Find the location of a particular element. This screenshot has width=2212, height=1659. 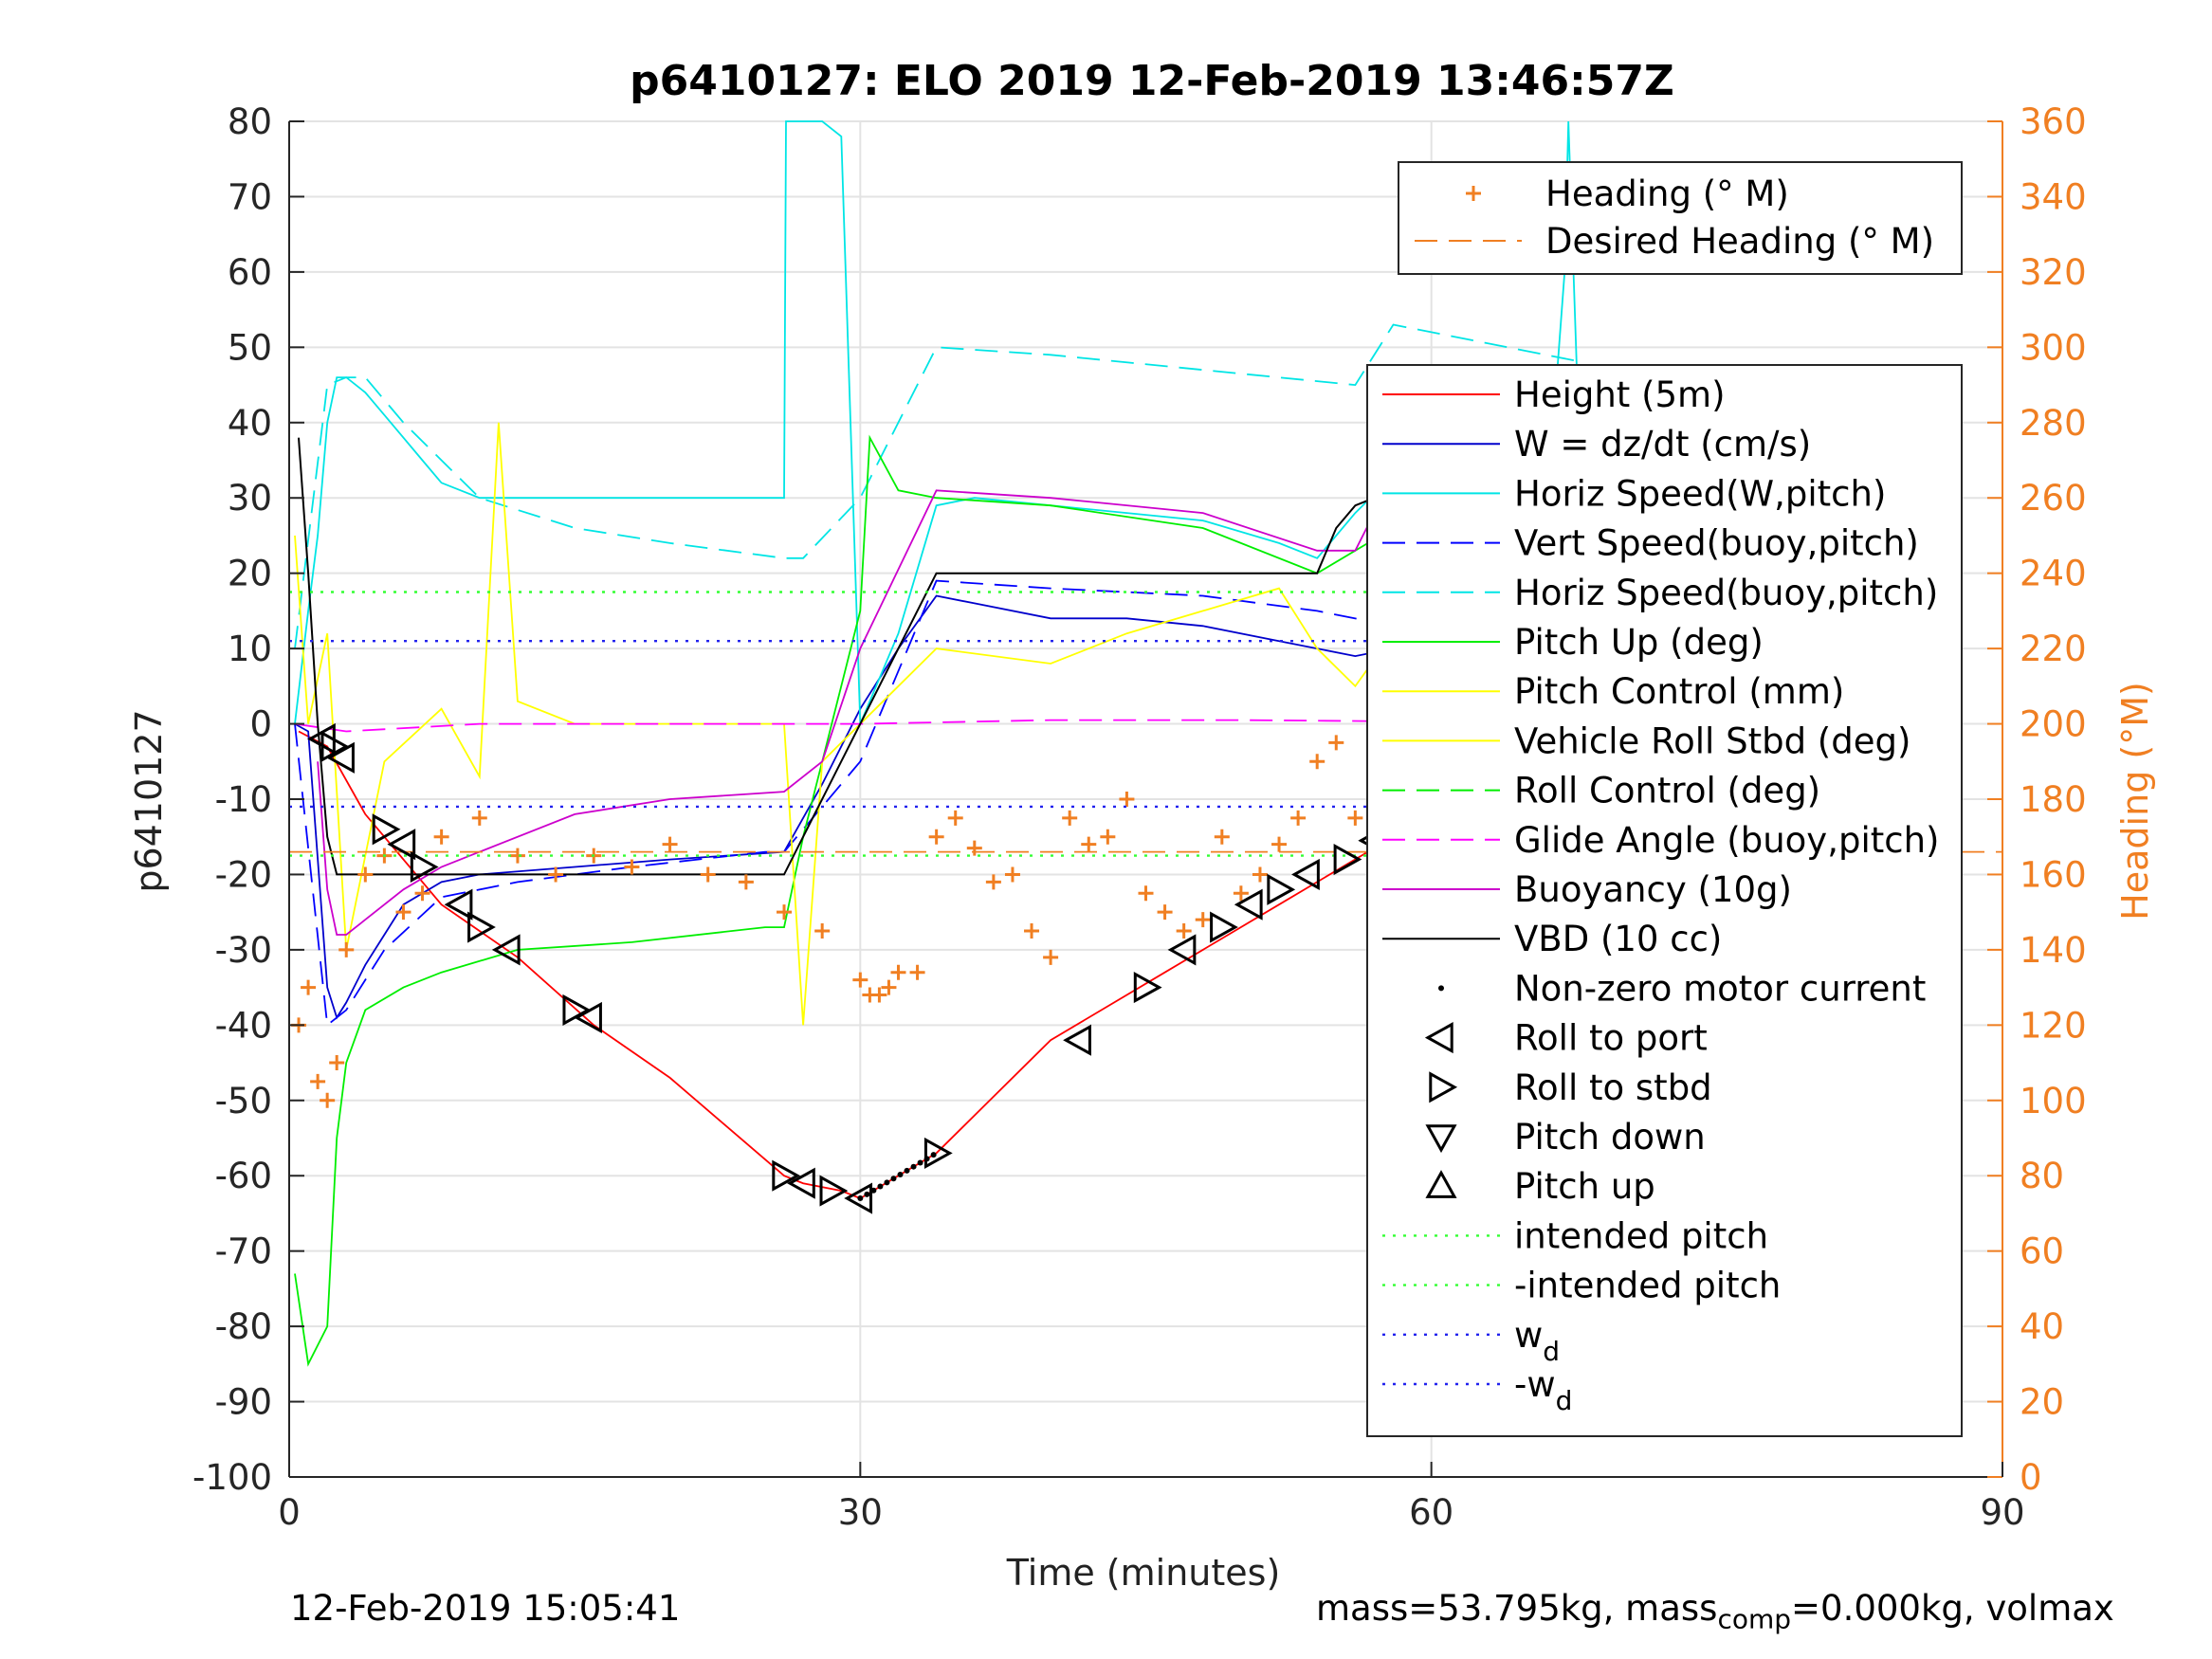

y-right-tick-label: 260 is located at coordinates (2053, 498).